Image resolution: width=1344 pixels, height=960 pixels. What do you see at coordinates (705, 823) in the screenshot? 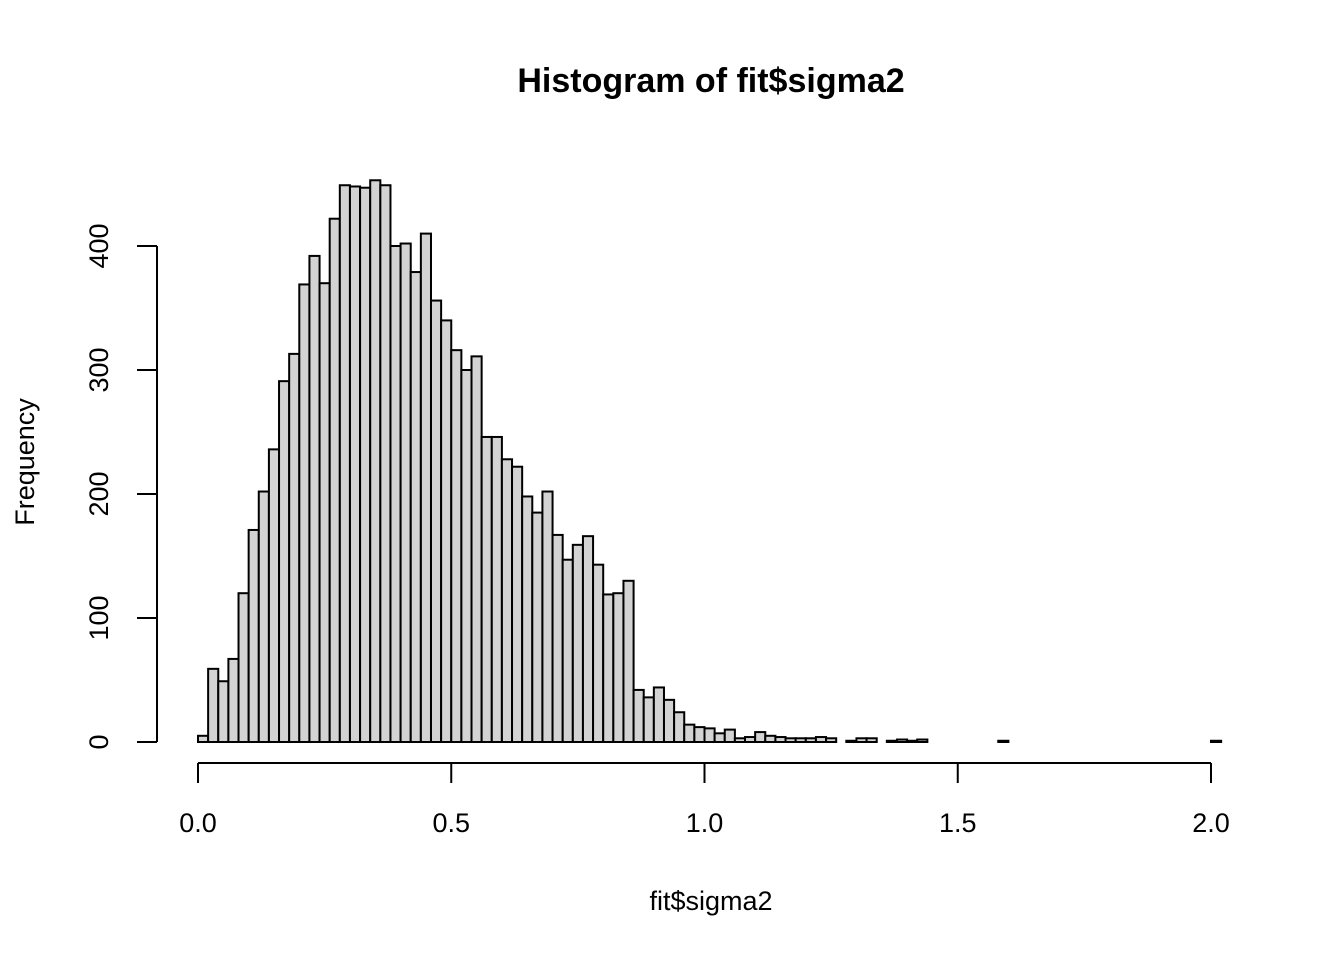
I see `x-tick-label: 1.0` at bounding box center [705, 823].